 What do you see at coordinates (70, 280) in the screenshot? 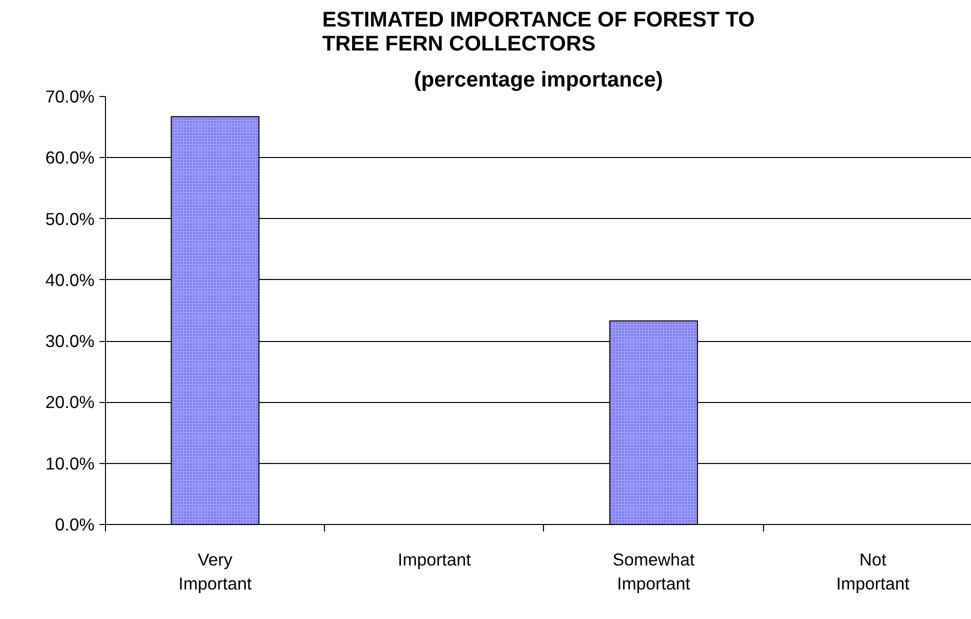
I see `y-tick-label: 40.0%` at bounding box center [70, 280].